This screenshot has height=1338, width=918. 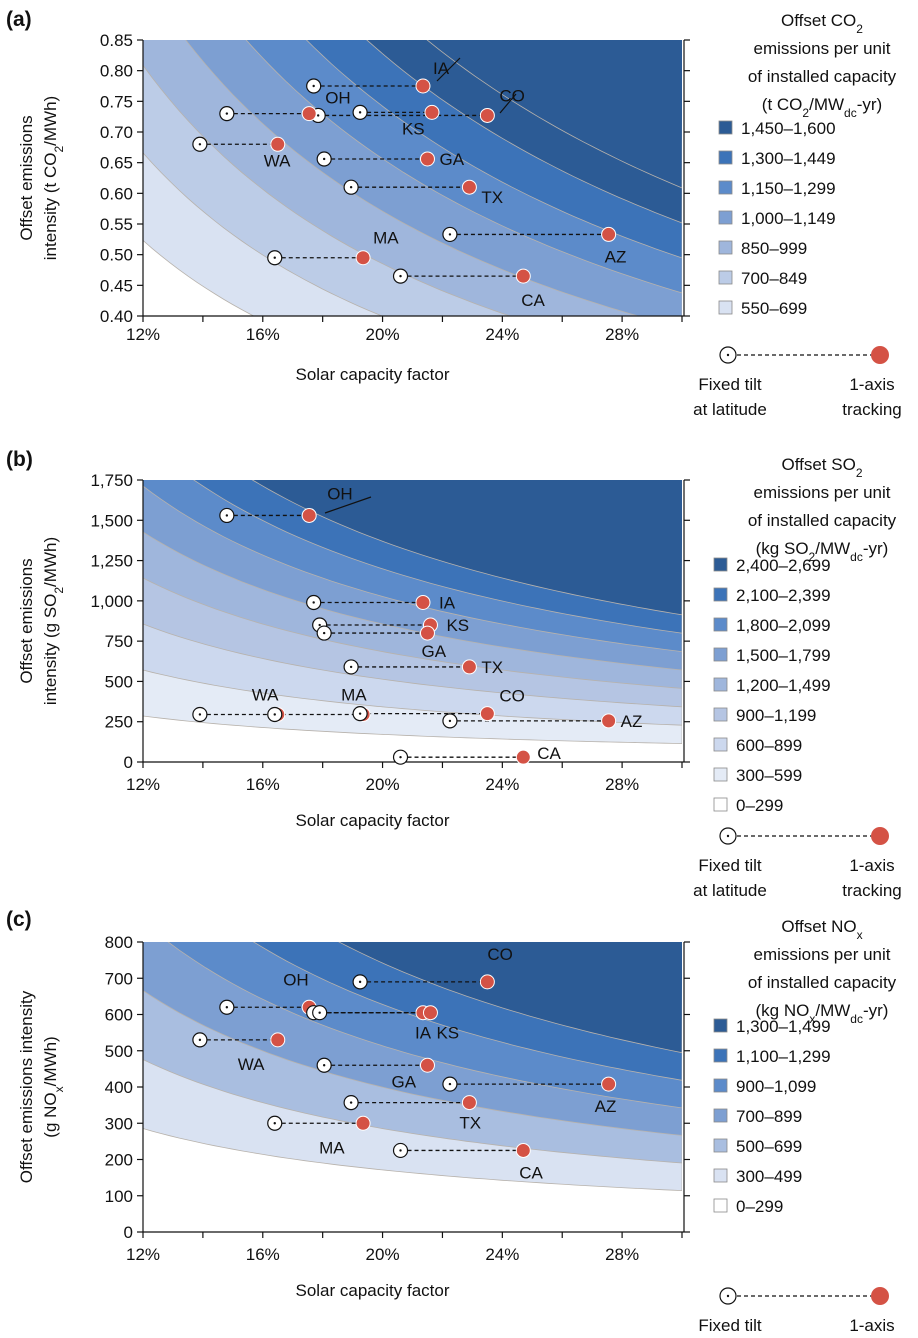 I want to click on legend-title-line1: Offset SO2, so click(x=821, y=467).